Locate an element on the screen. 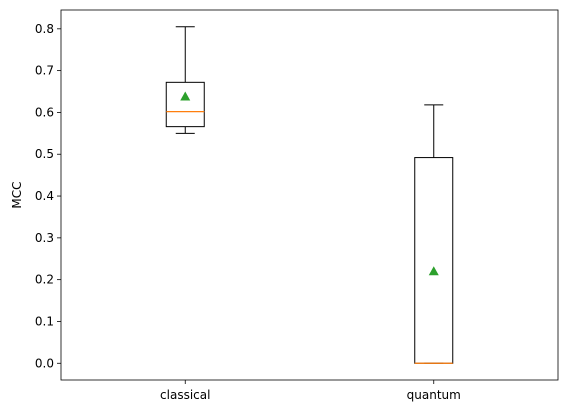 The image size is (567, 413). y-tick-label: 0.5 is located at coordinates (44, 154).